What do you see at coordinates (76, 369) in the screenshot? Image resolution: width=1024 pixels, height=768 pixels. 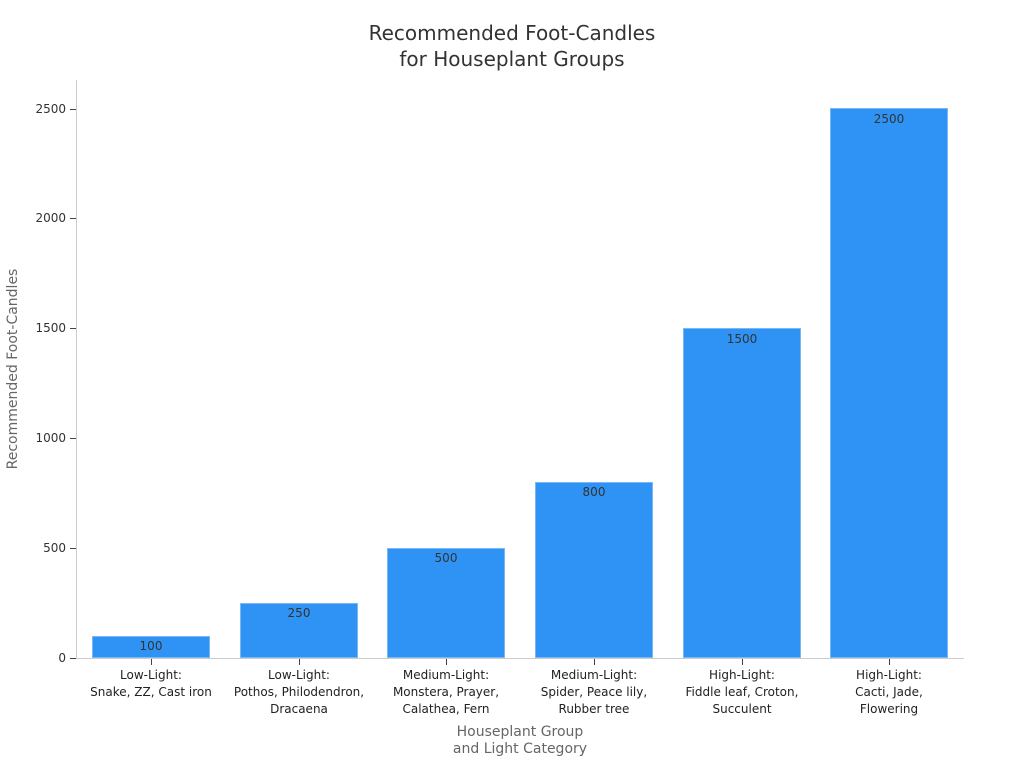 I see `y-axis-line` at bounding box center [76, 369].